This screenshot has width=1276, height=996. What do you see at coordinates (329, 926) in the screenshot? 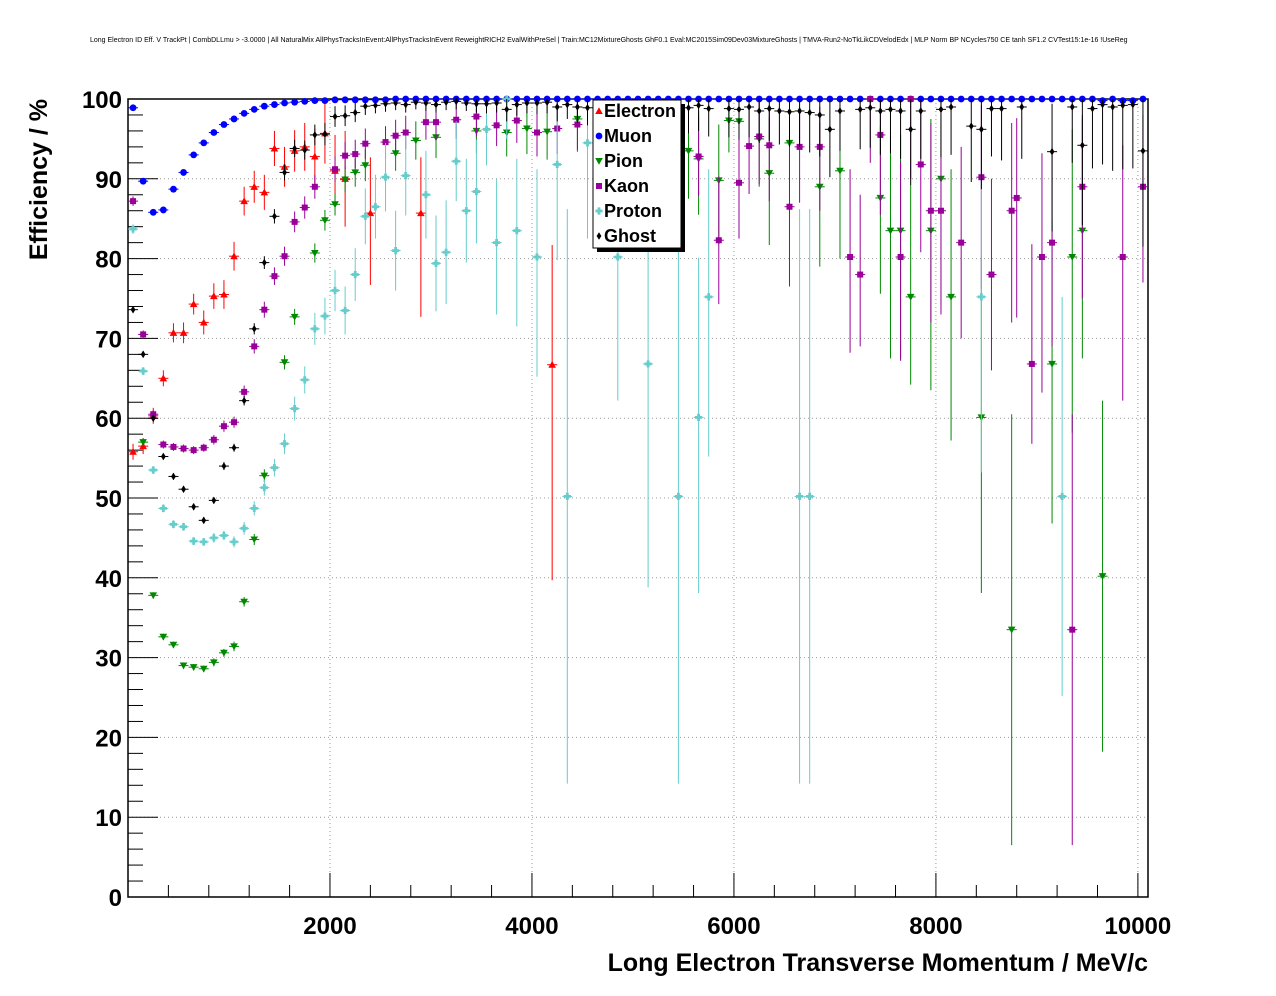
I see `x-tick-label: 2000` at bounding box center [329, 926].